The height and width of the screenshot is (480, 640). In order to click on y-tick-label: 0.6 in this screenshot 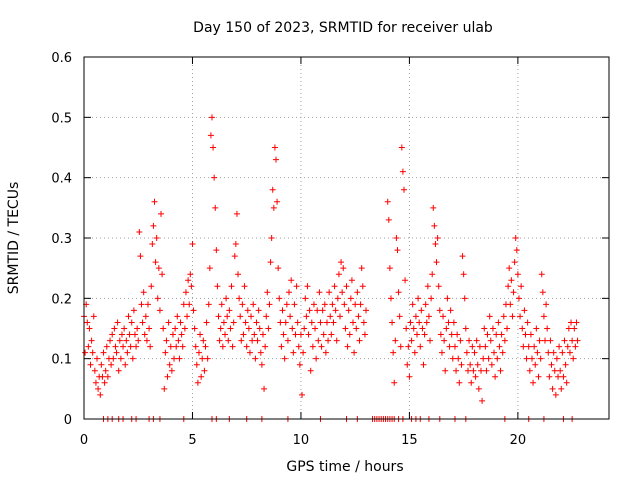, I will do `click(61, 58)`.